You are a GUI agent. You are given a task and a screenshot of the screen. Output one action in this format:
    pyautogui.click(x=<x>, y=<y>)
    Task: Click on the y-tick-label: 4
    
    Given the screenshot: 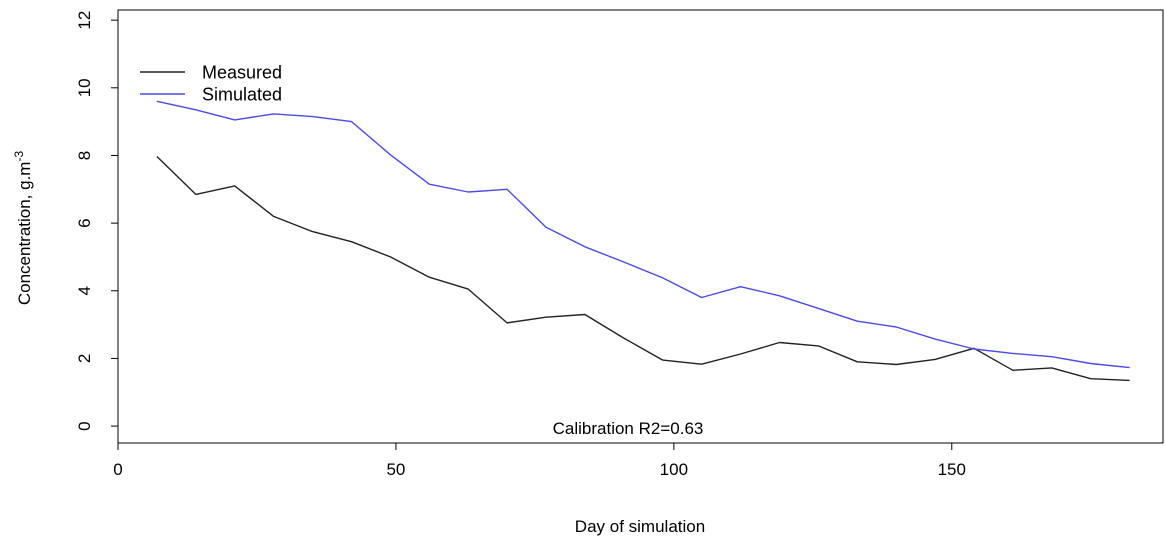 What is the action you would take?
    pyautogui.click(x=84, y=290)
    